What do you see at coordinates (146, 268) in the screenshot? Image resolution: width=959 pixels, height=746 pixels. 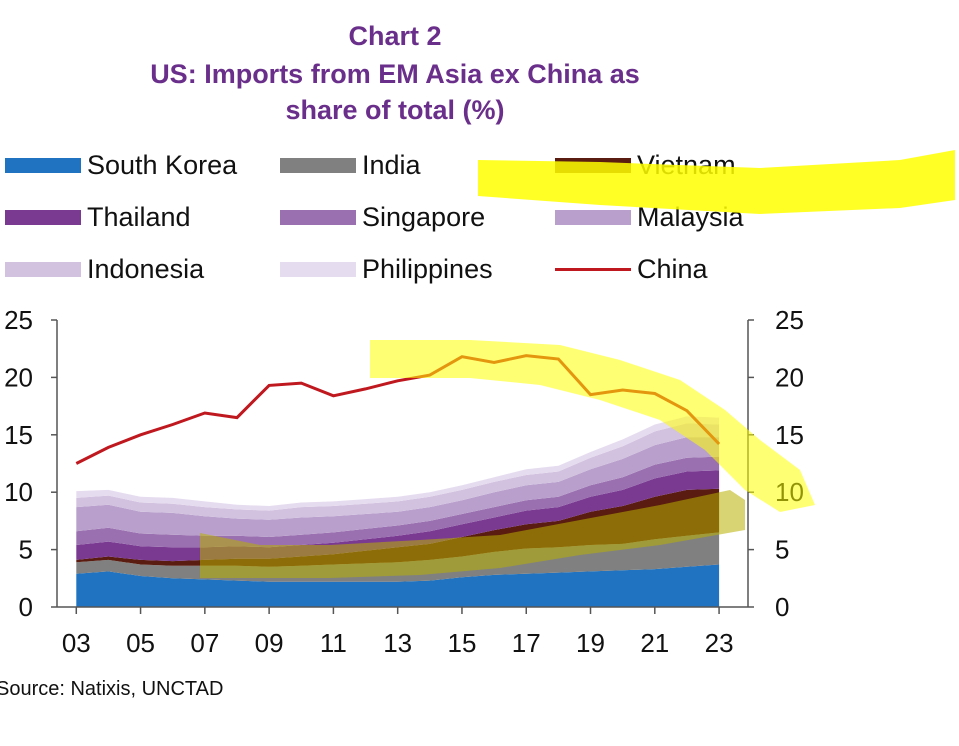 I see `legend-label: Indonesia` at bounding box center [146, 268].